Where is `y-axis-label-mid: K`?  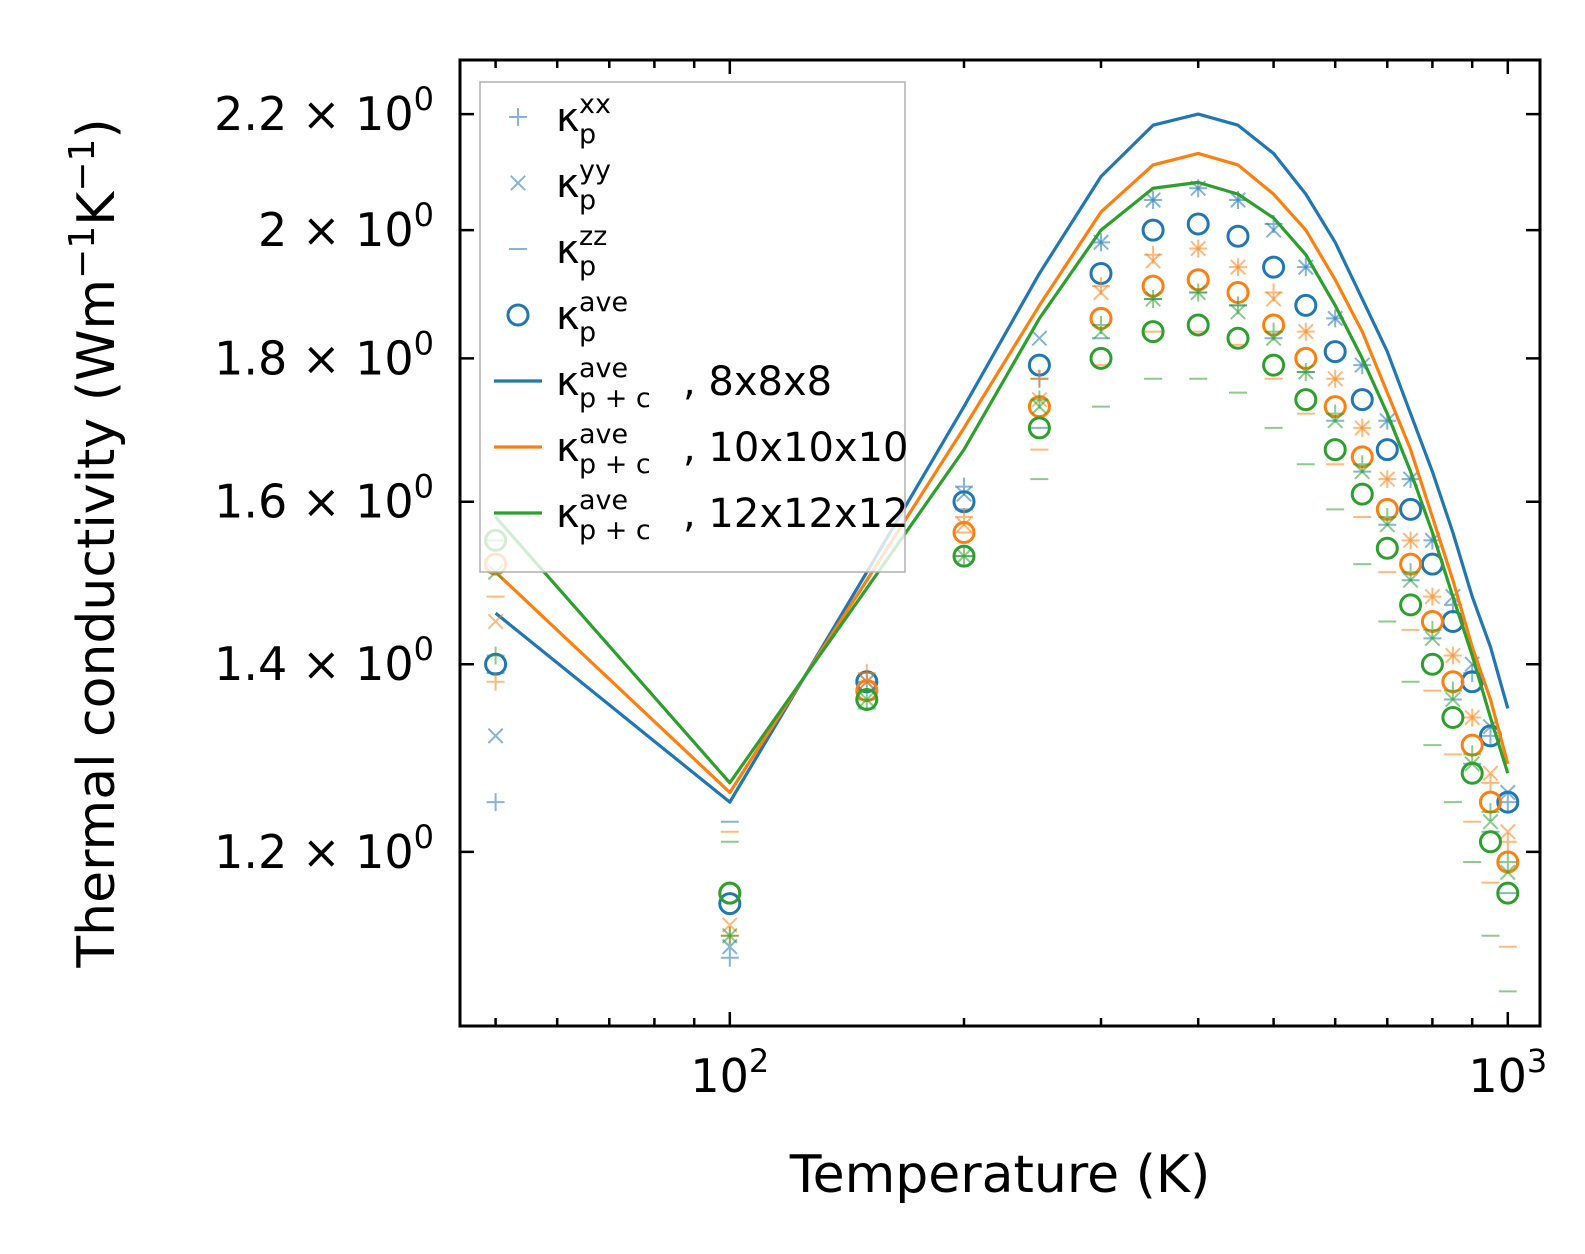 y-axis-label-mid: K is located at coordinates (97, 208).